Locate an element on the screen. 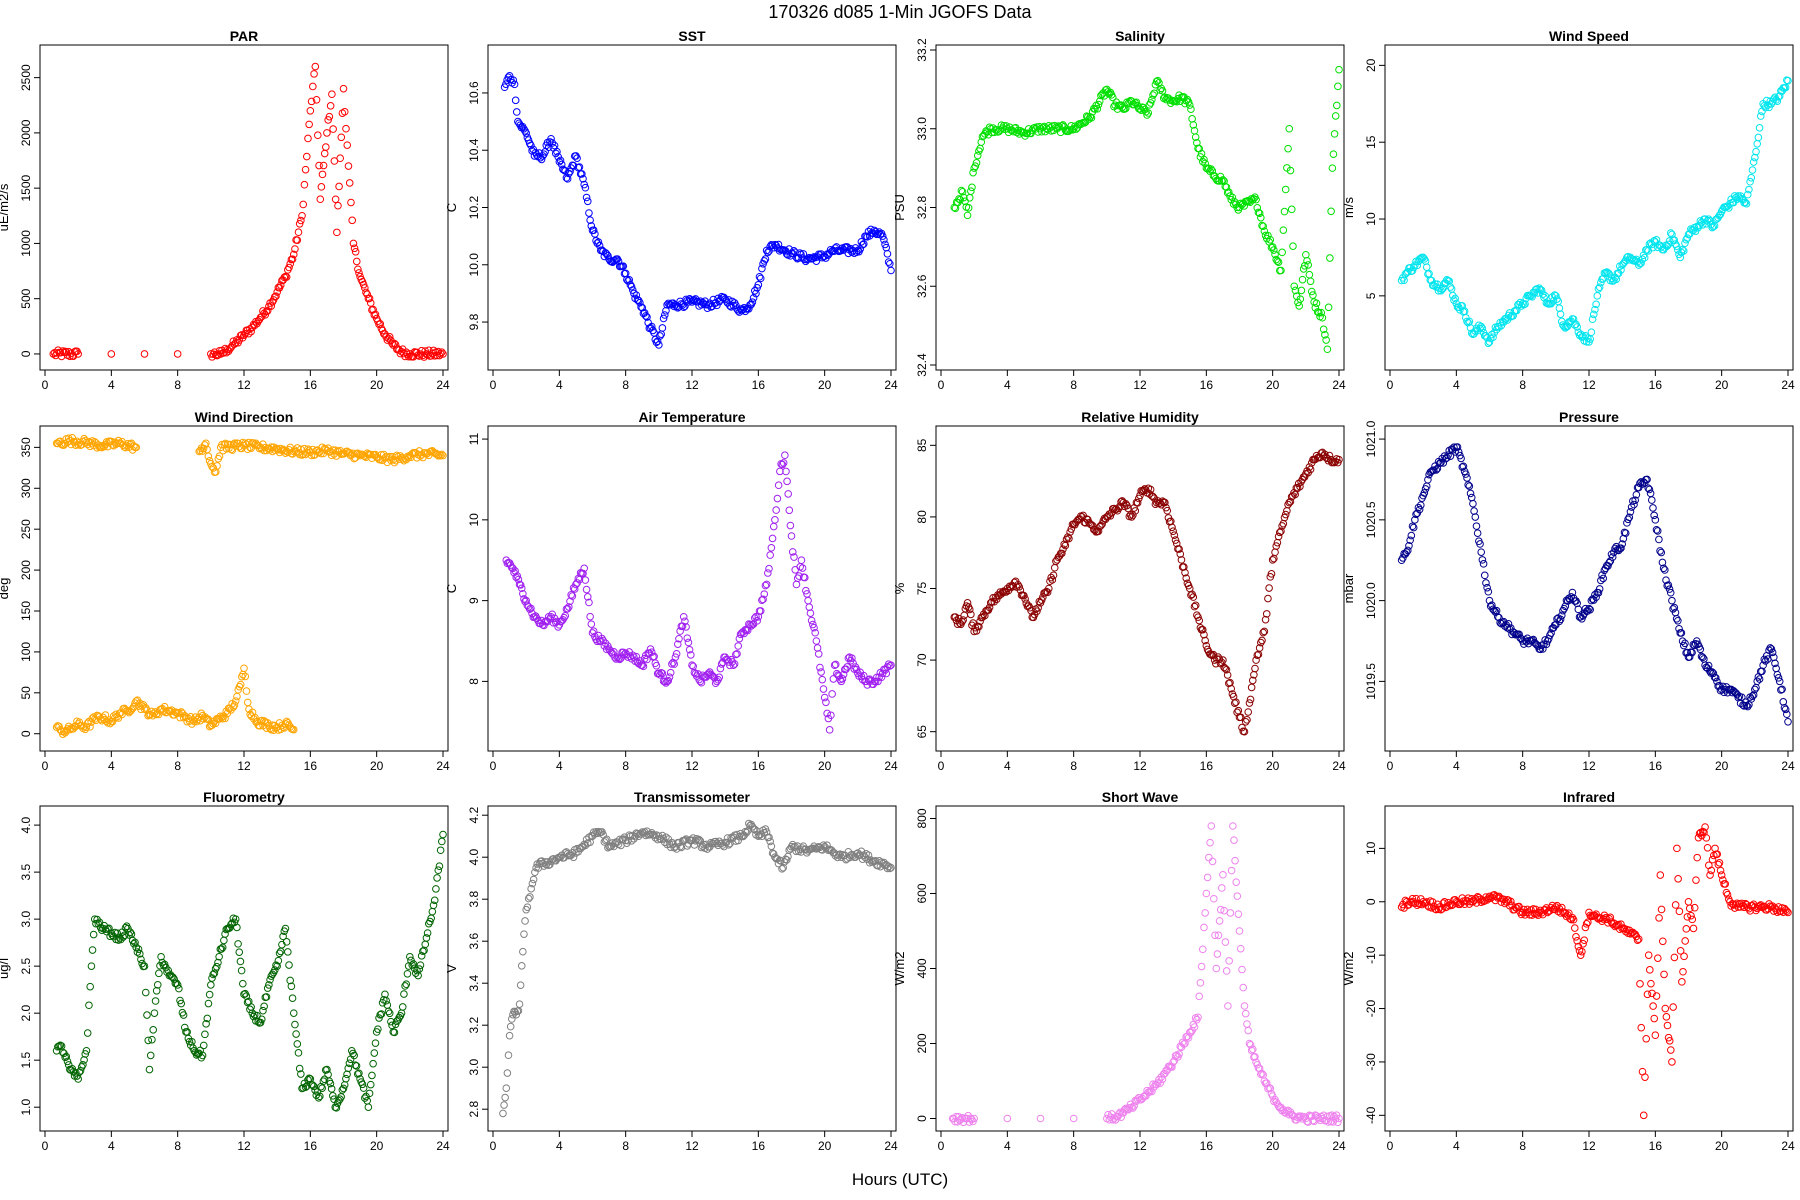 The height and width of the screenshot is (1200, 1800). x-tick-label-fluorometry: 8 is located at coordinates (177, 1146).